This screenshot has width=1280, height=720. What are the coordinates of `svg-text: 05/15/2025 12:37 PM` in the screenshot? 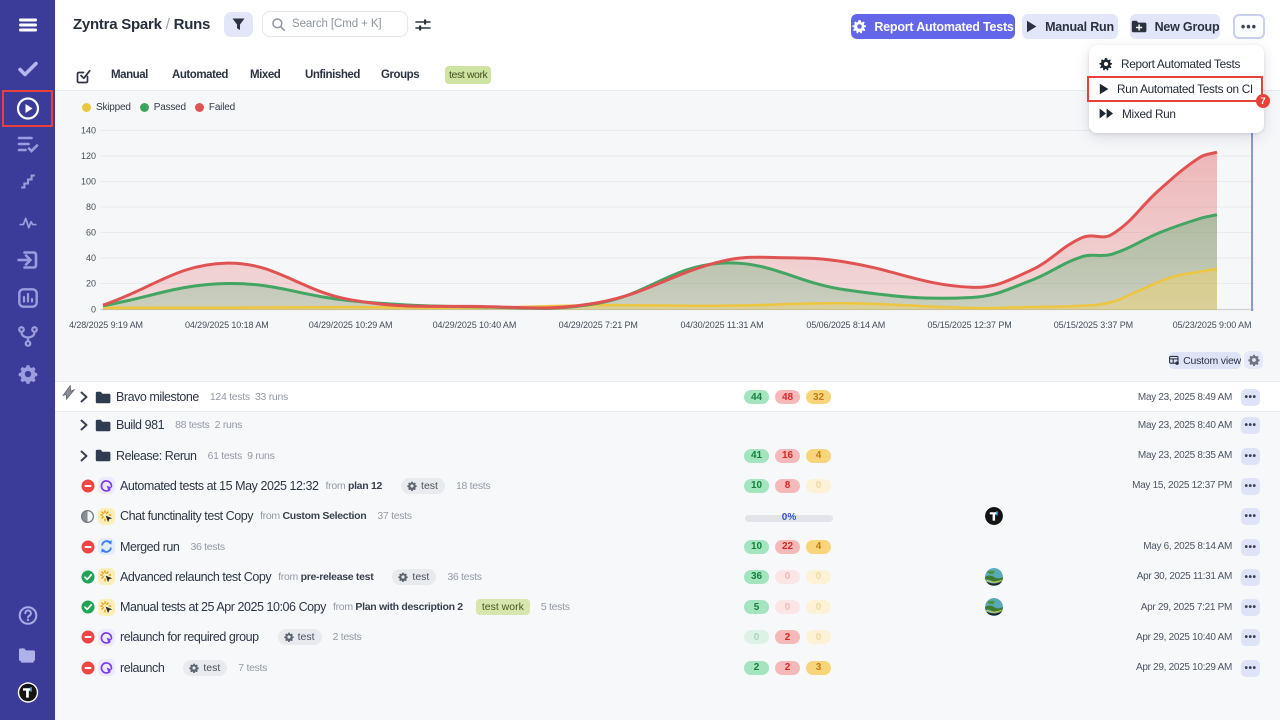 It's located at (970, 325).